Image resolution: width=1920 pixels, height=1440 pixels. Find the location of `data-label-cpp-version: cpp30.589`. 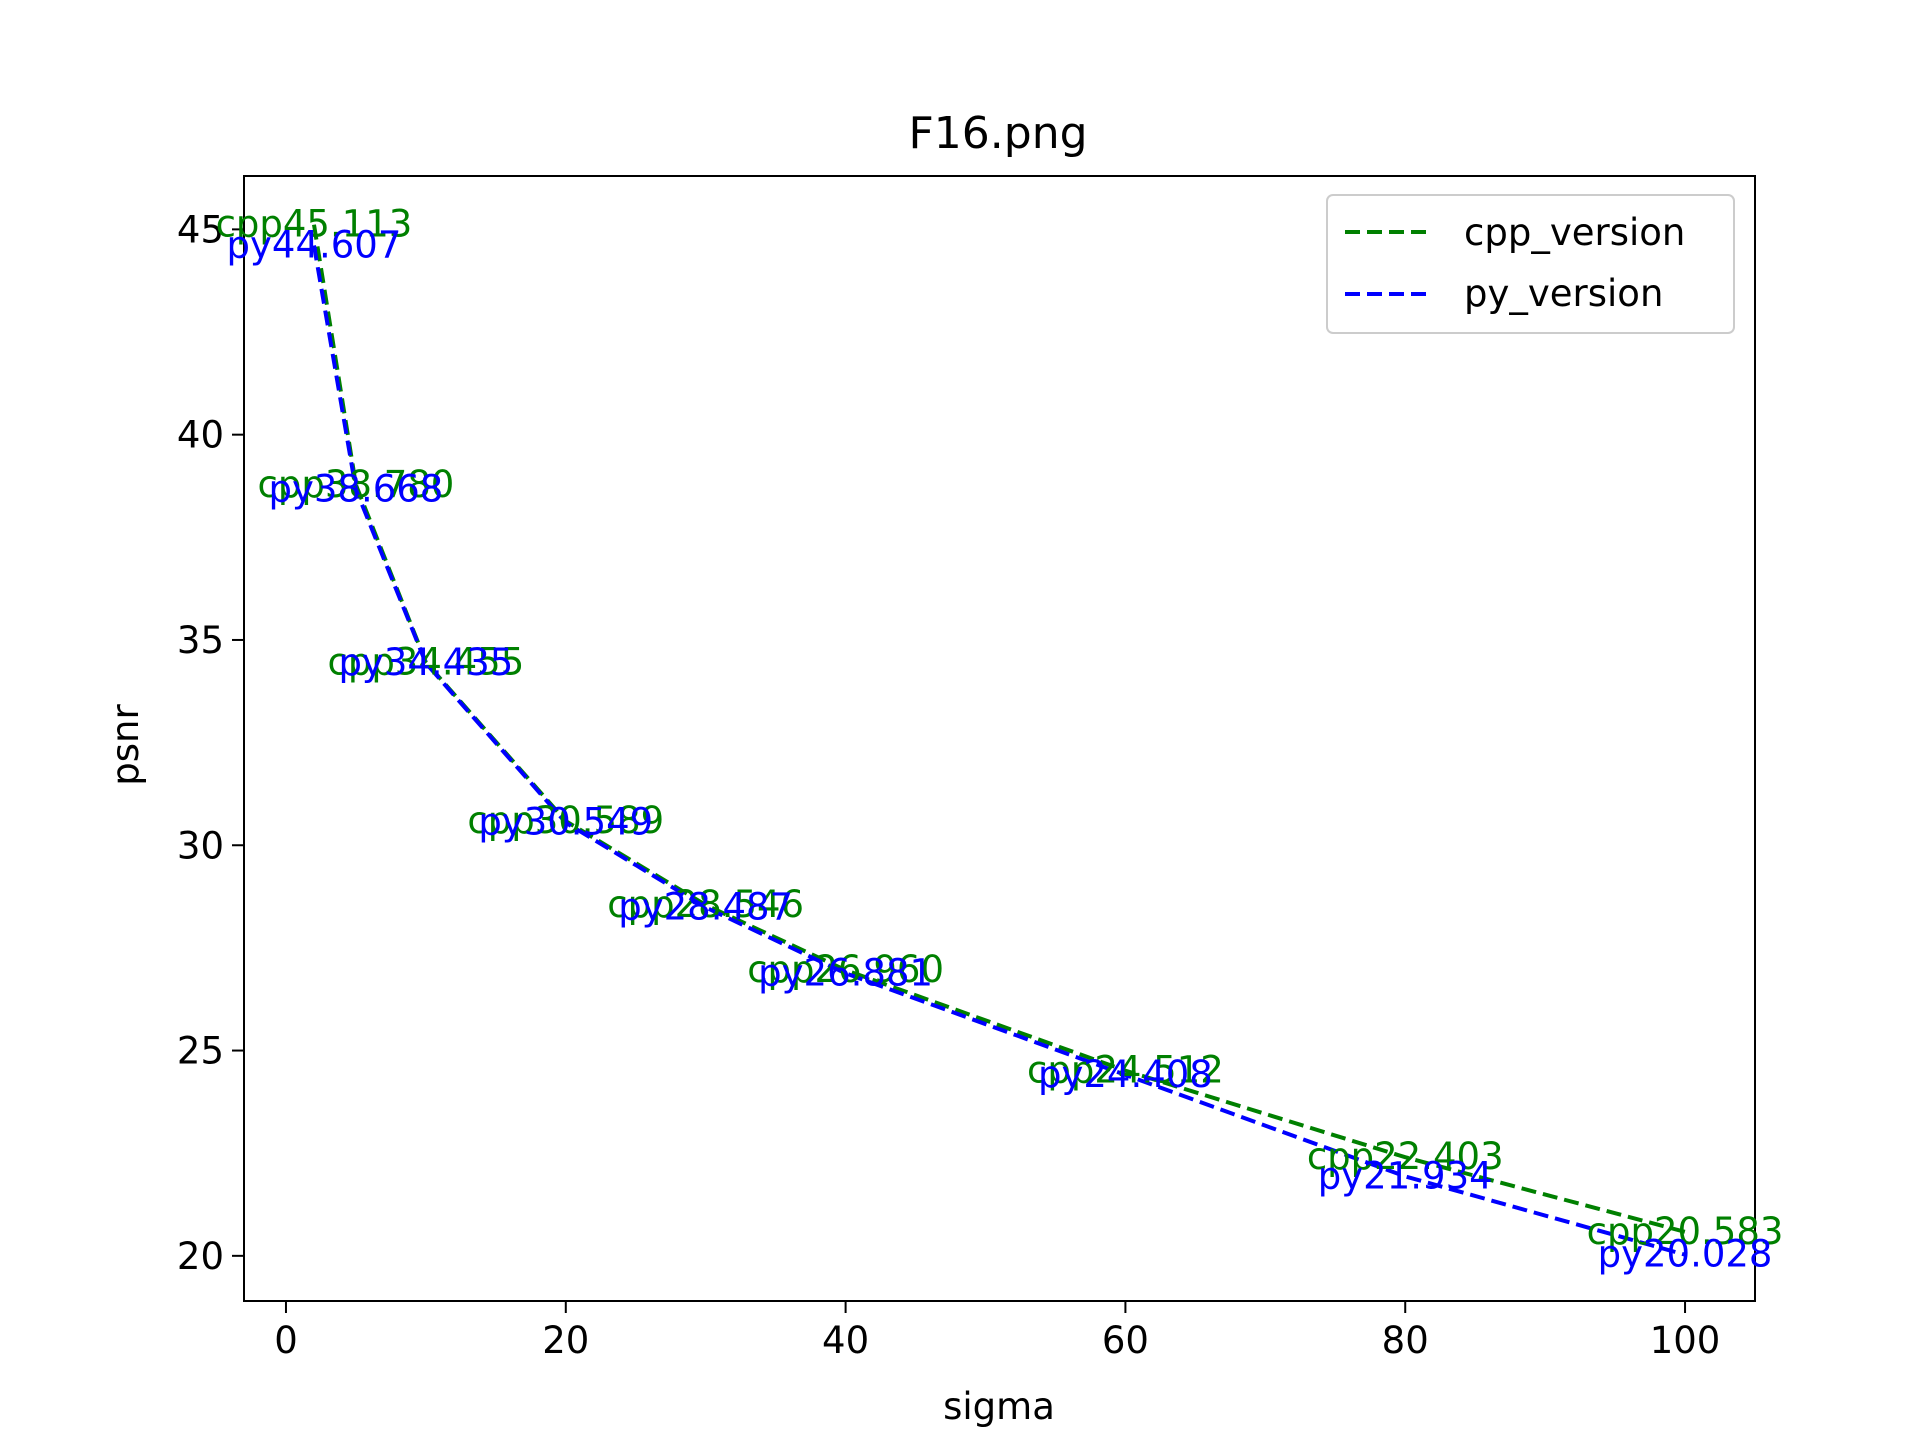

data-label-cpp-version: cpp30.589 is located at coordinates (565, 820).